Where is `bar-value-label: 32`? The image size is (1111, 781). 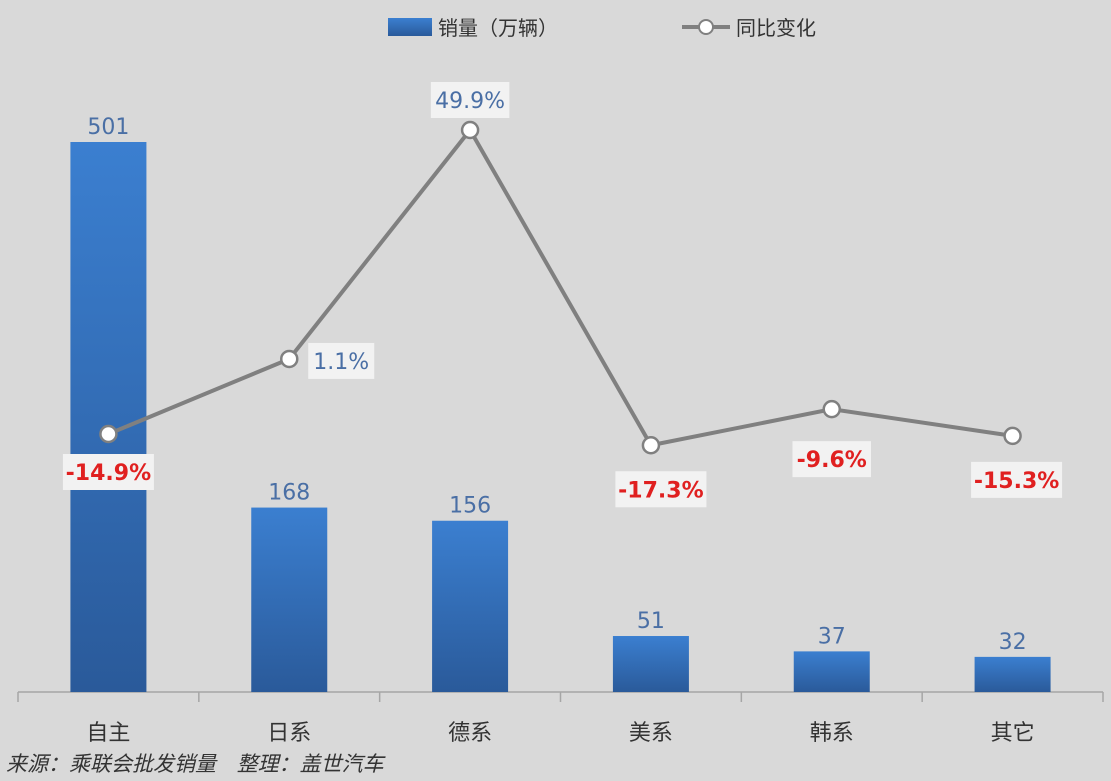 bar-value-label: 32 is located at coordinates (1013, 642).